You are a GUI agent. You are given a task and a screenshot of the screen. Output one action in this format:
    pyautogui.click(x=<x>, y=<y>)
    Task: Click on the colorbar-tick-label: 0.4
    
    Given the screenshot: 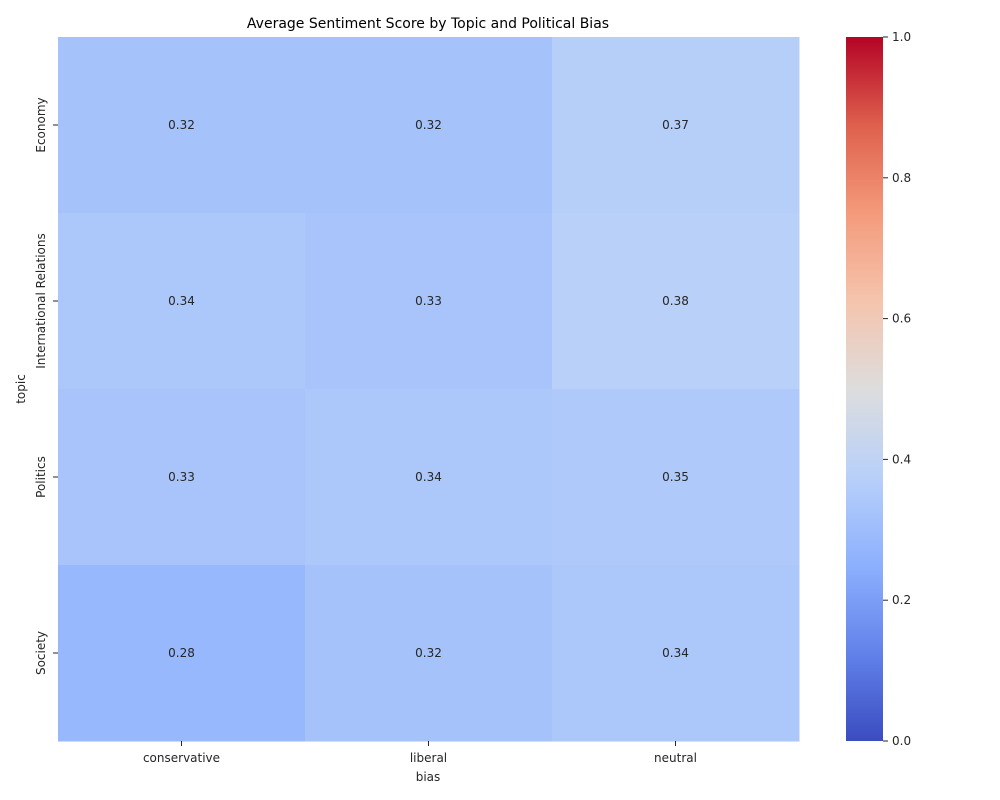 What is the action you would take?
    pyautogui.click(x=901, y=459)
    